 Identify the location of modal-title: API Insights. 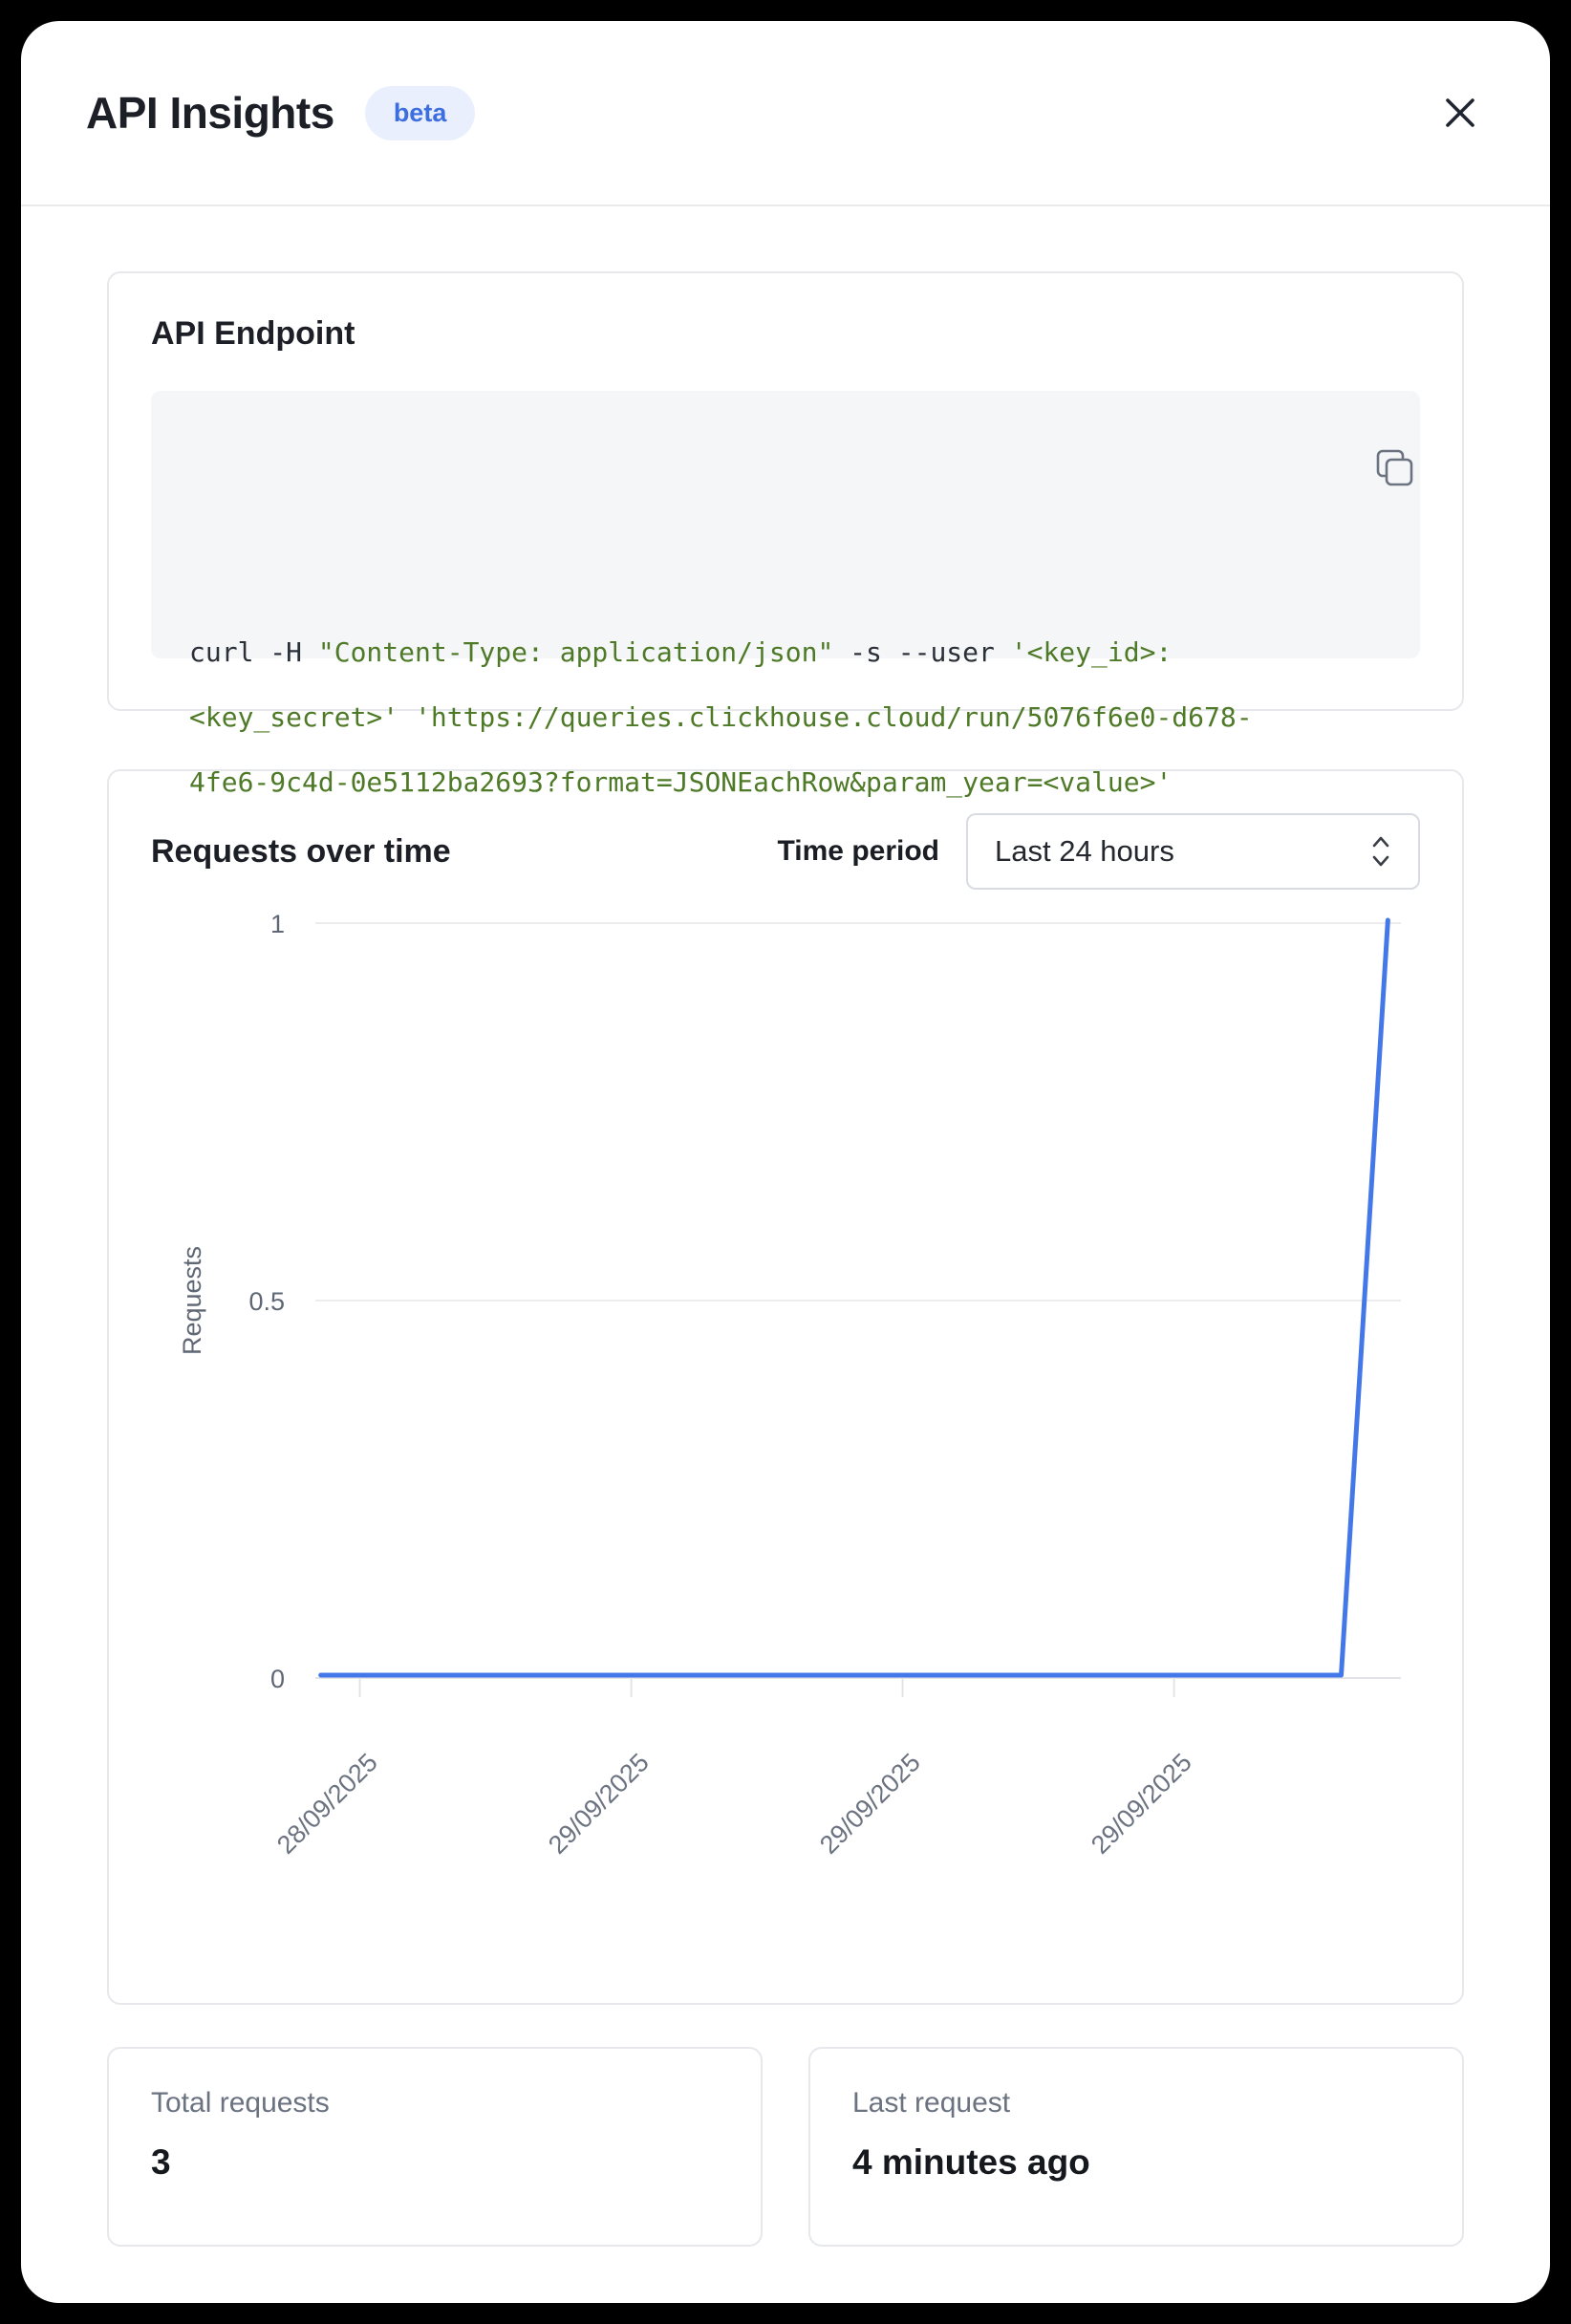
(210, 113).